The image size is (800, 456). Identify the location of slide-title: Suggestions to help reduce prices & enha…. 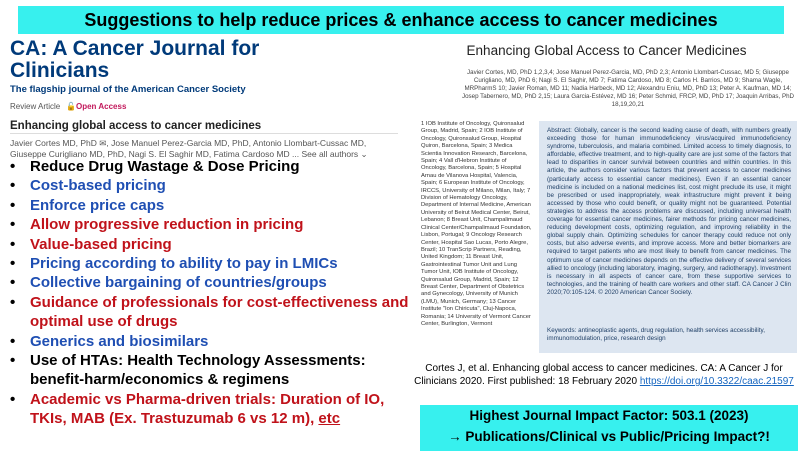
(401, 20).